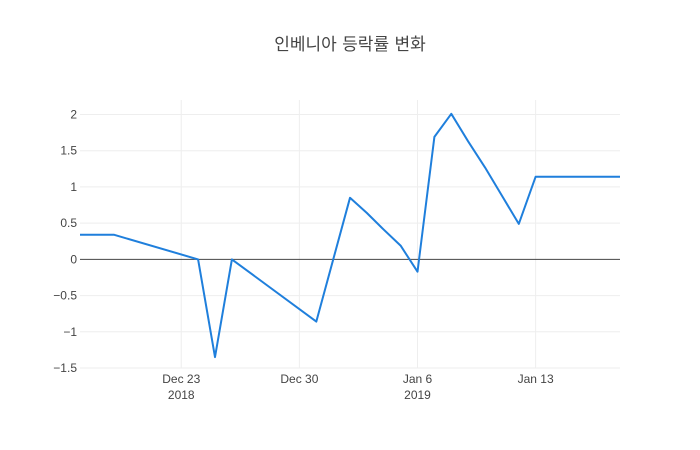 The height and width of the screenshot is (450, 700). What do you see at coordinates (65, 296) in the screenshot?
I see `y-tick-label: −0.5` at bounding box center [65, 296].